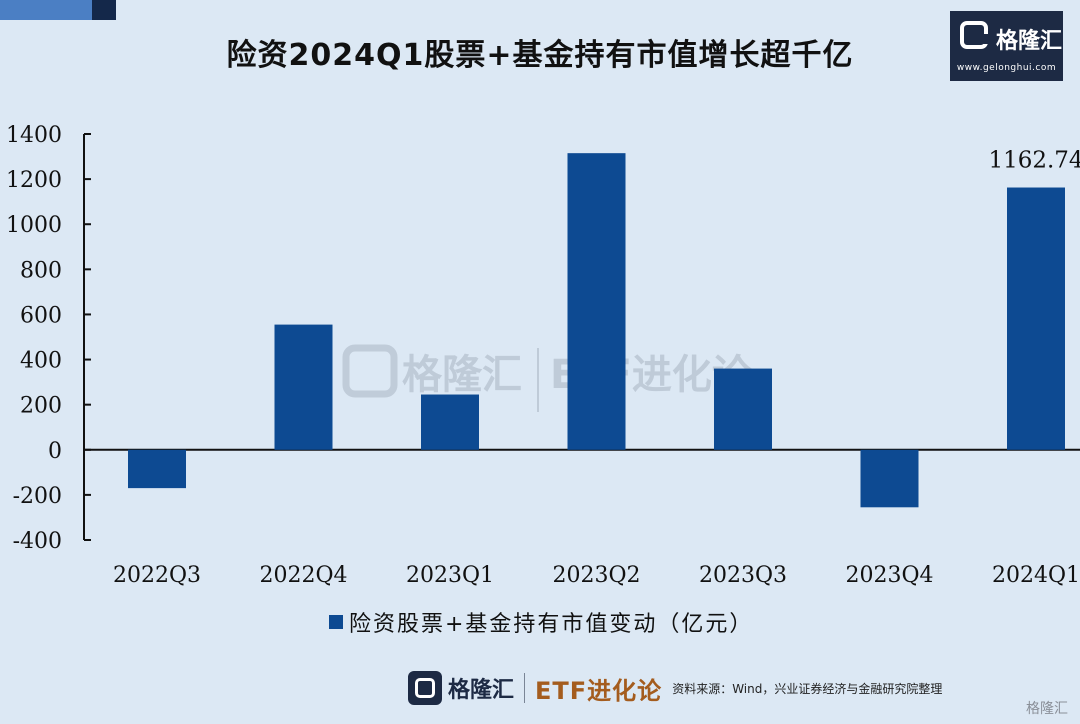 The height and width of the screenshot is (724, 1080). What do you see at coordinates (37, 496) in the screenshot?
I see `y-tick-label: -200` at bounding box center [37, 496].